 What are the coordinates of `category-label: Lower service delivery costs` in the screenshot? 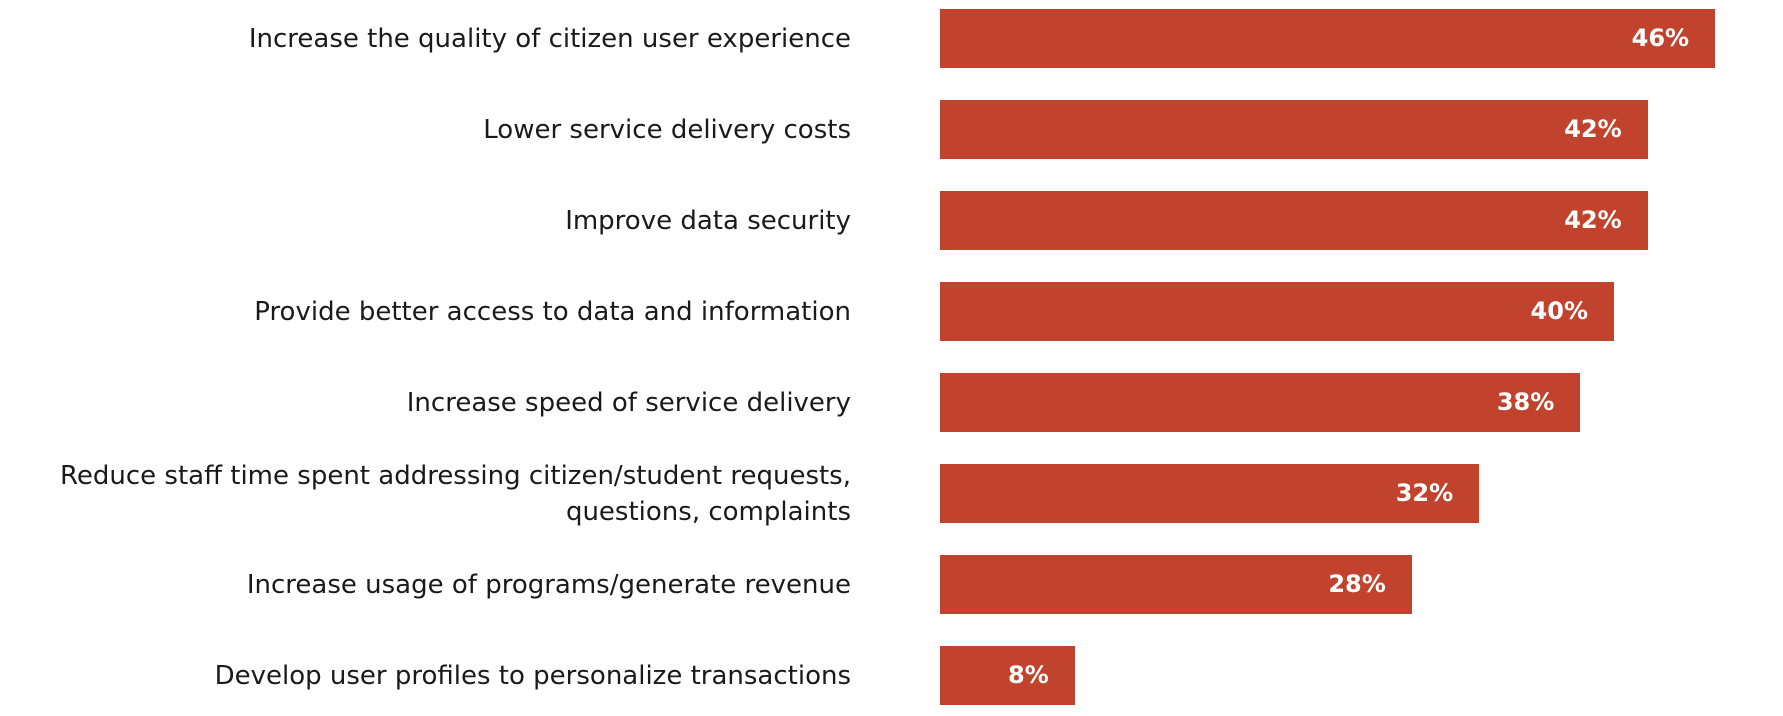 It's located at (667, 129).